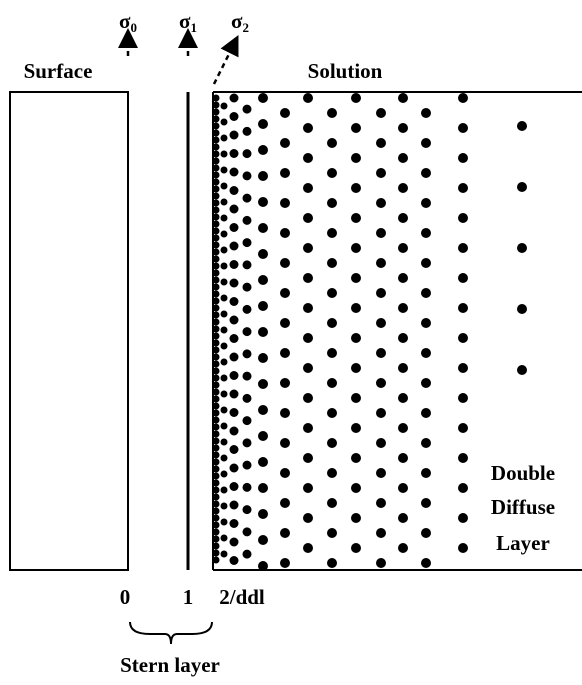  What do you see at coordinates (170, 665) in the screenshot?
I see `stern-label: Stern layer` at bounding box center [170, 665].